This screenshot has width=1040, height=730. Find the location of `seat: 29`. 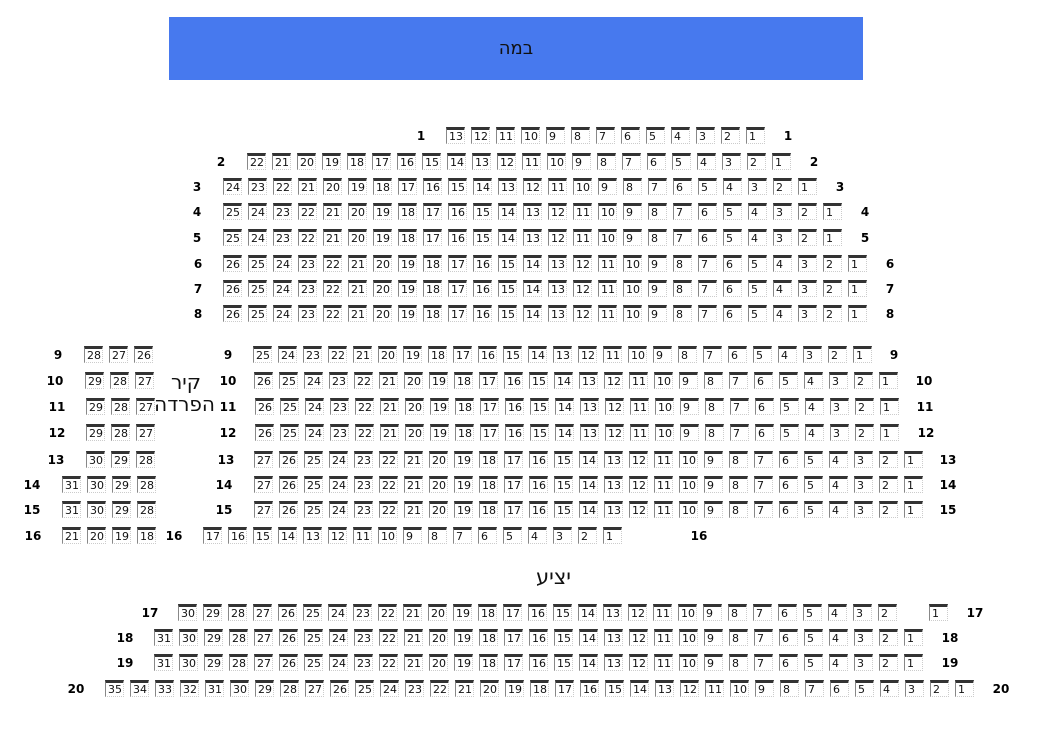

seat: 29 is located at coordinates (94, 380).